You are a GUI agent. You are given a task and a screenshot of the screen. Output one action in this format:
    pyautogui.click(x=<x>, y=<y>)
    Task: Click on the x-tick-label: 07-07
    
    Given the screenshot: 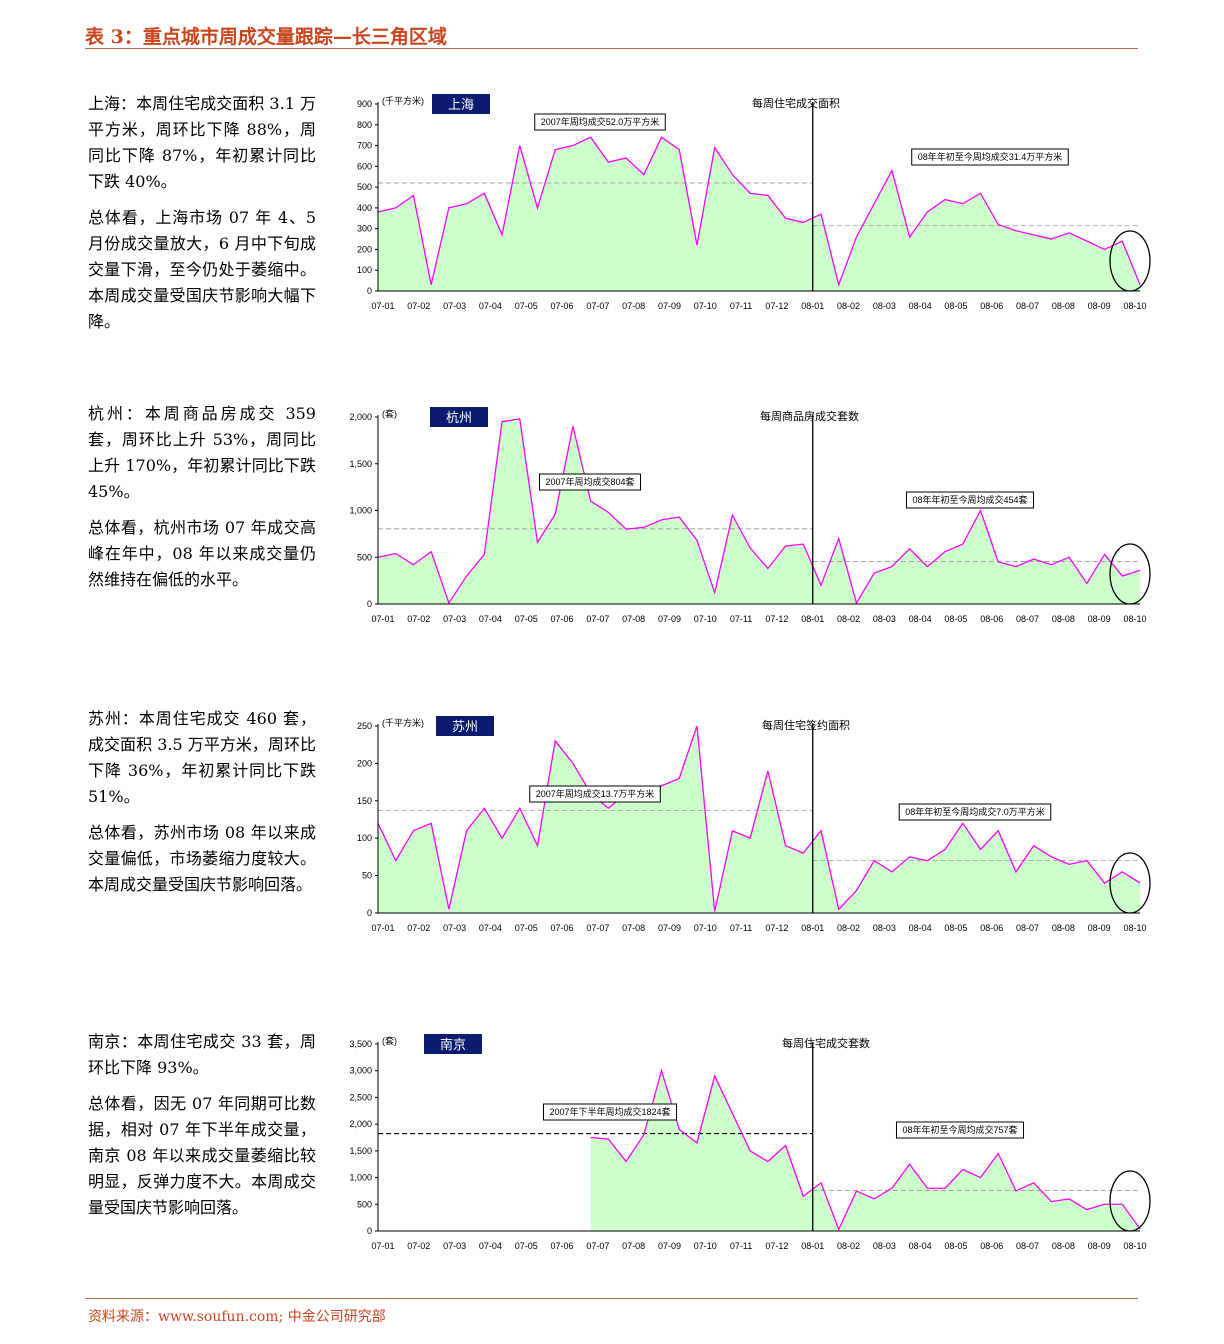 What is the action you would take?
    pyautogui.click(x=597, y=928)
    